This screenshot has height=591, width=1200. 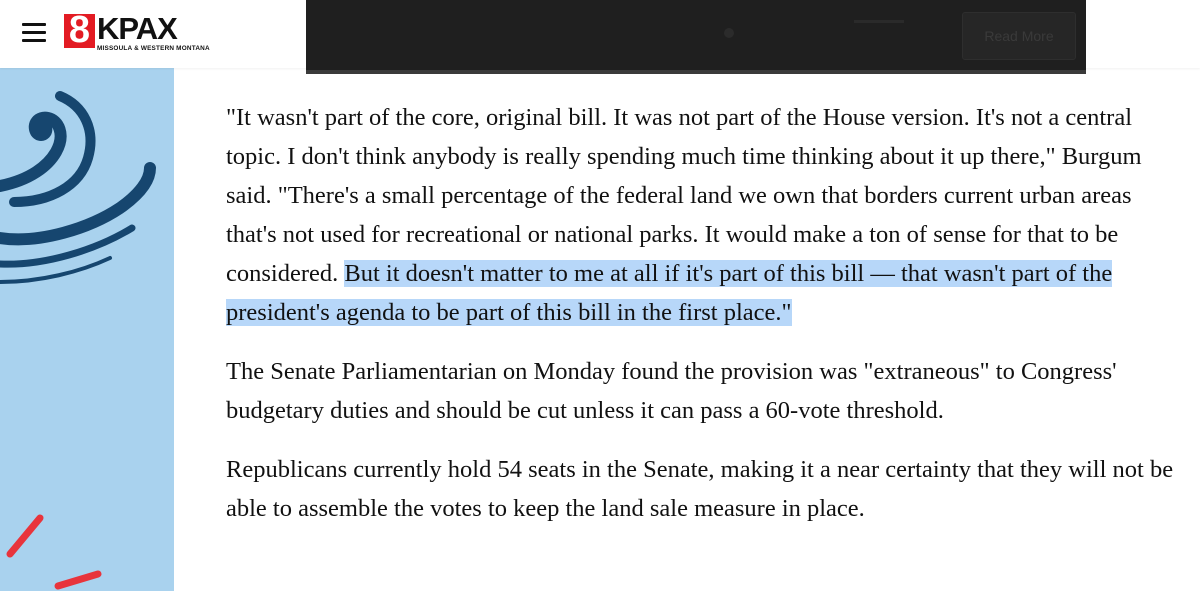 I want to click on logo-number: 8, so click(x=79, y=30).